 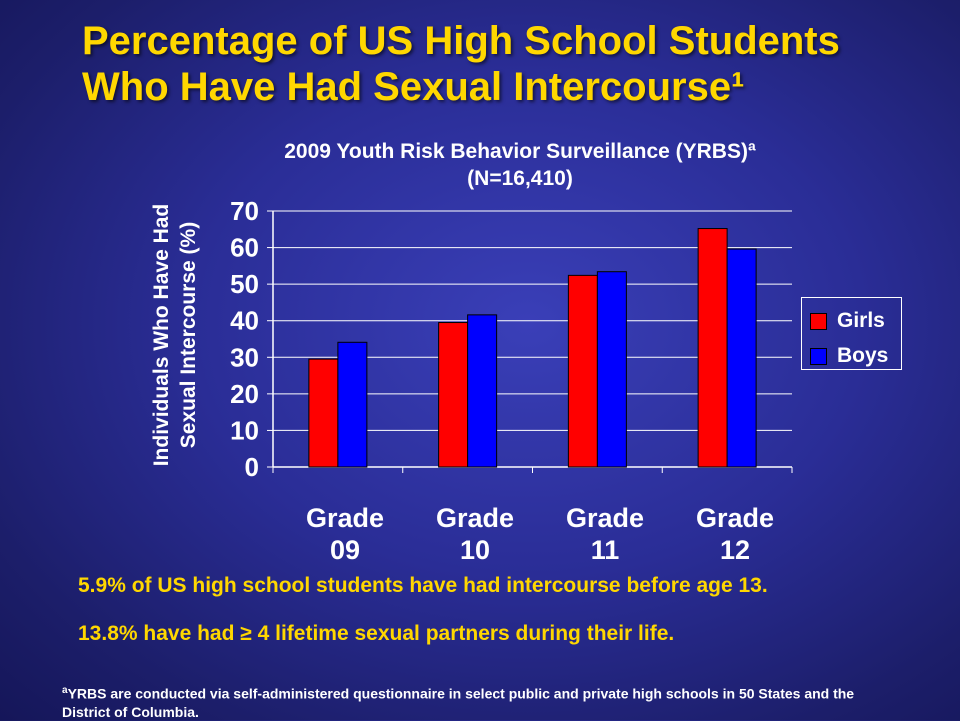 What do you see at coordinates (244, 394) in the screenshot?
I see `y-tick-label: 20` at bounding box center [244, 394].